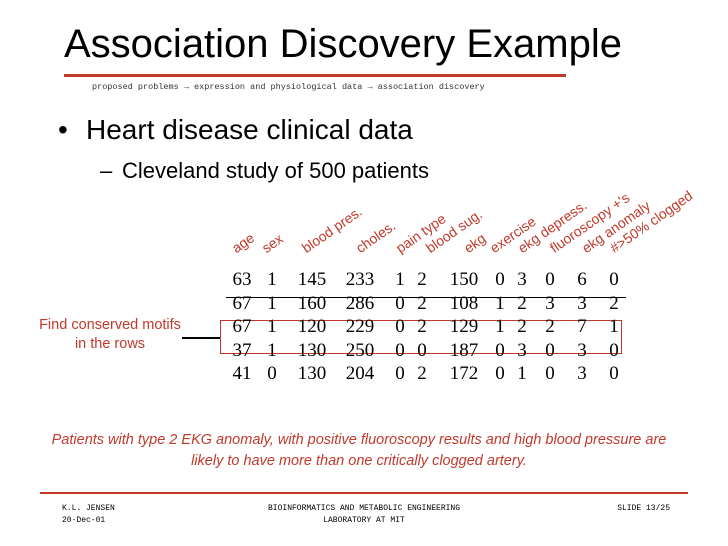  I want to click on table-cell: 129, so click(464, 326).